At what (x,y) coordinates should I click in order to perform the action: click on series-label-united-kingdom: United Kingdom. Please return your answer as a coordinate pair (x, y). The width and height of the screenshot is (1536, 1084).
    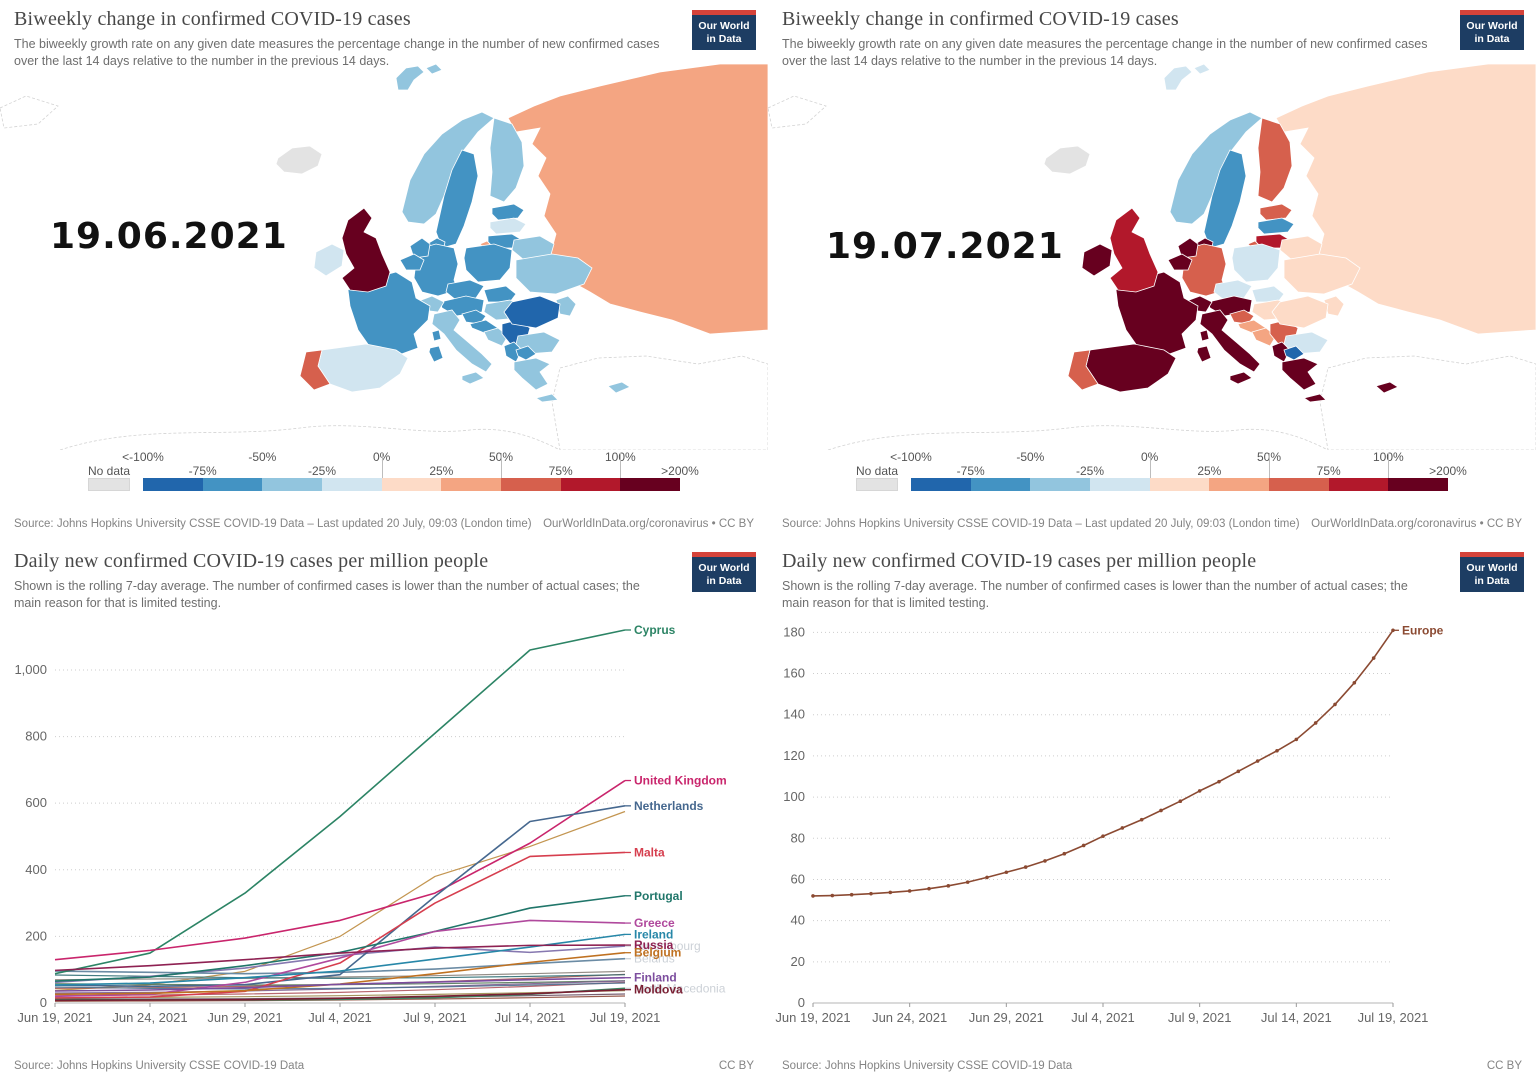
    Looking at the image, I should click on (680, 781).